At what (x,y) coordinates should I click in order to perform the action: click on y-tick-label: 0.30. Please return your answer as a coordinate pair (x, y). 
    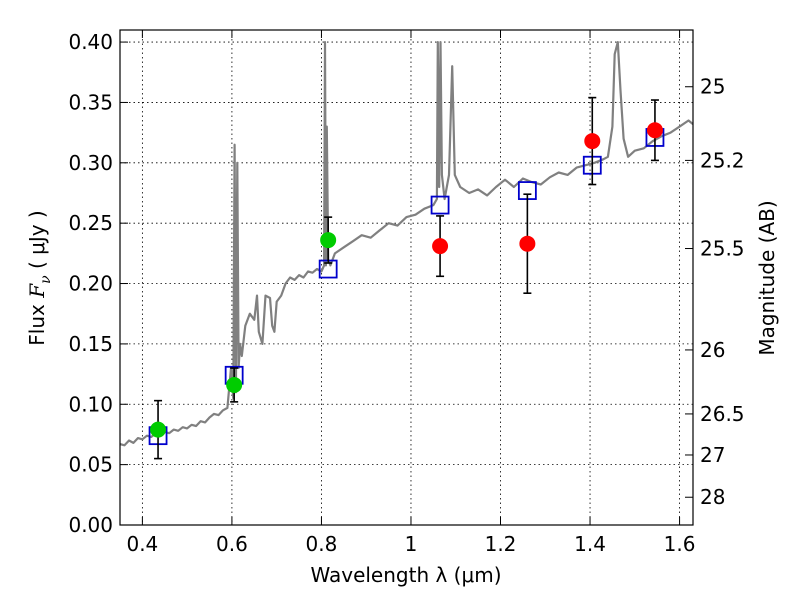
    Looking at the image, I should click on (90, 163).